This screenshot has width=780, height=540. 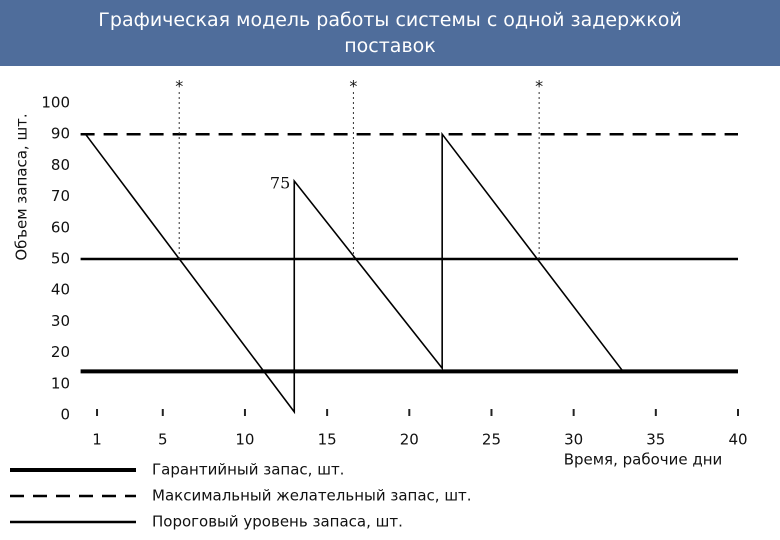 I want to click on x-tick-label: 5, so click(x=163, y=440).